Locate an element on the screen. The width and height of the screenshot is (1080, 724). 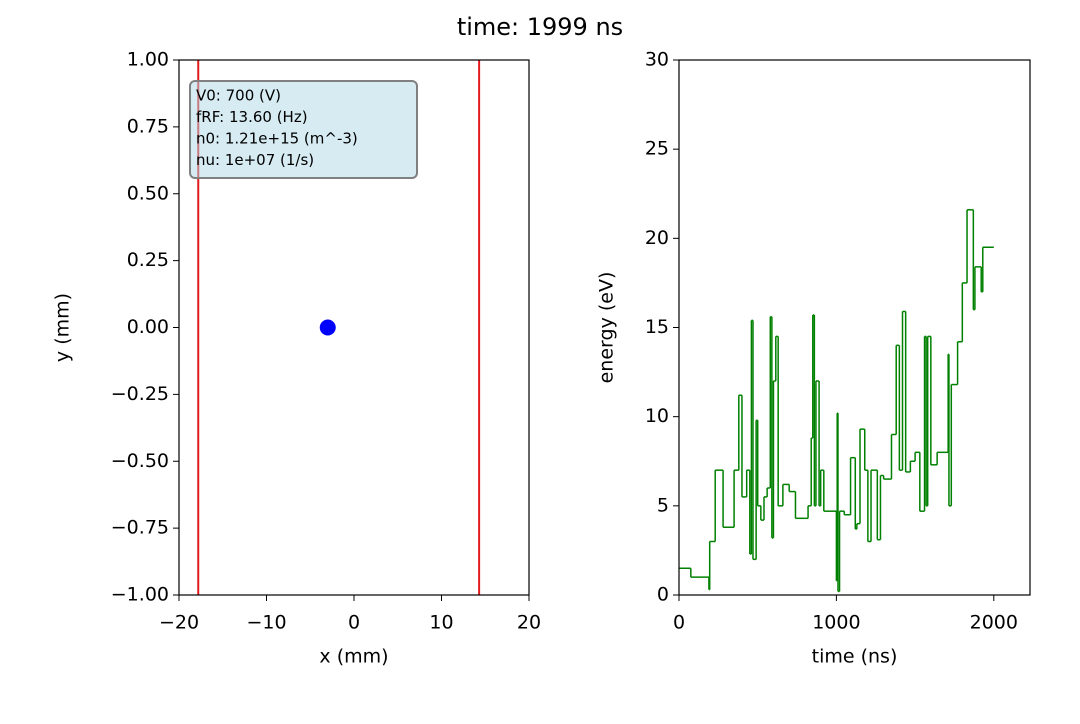
y-tick-label: −0.75 is located at coordinates (140, 528).